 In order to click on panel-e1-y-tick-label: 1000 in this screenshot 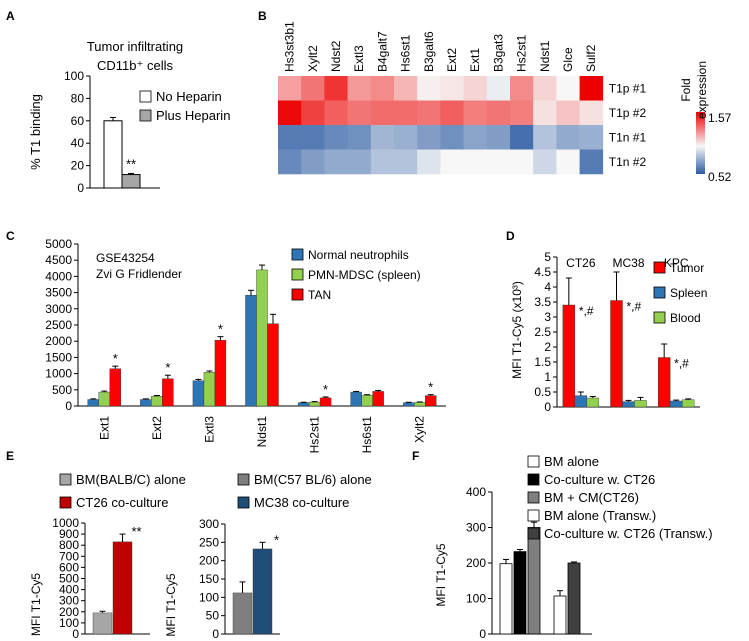, I will do `click(65, 523)`.